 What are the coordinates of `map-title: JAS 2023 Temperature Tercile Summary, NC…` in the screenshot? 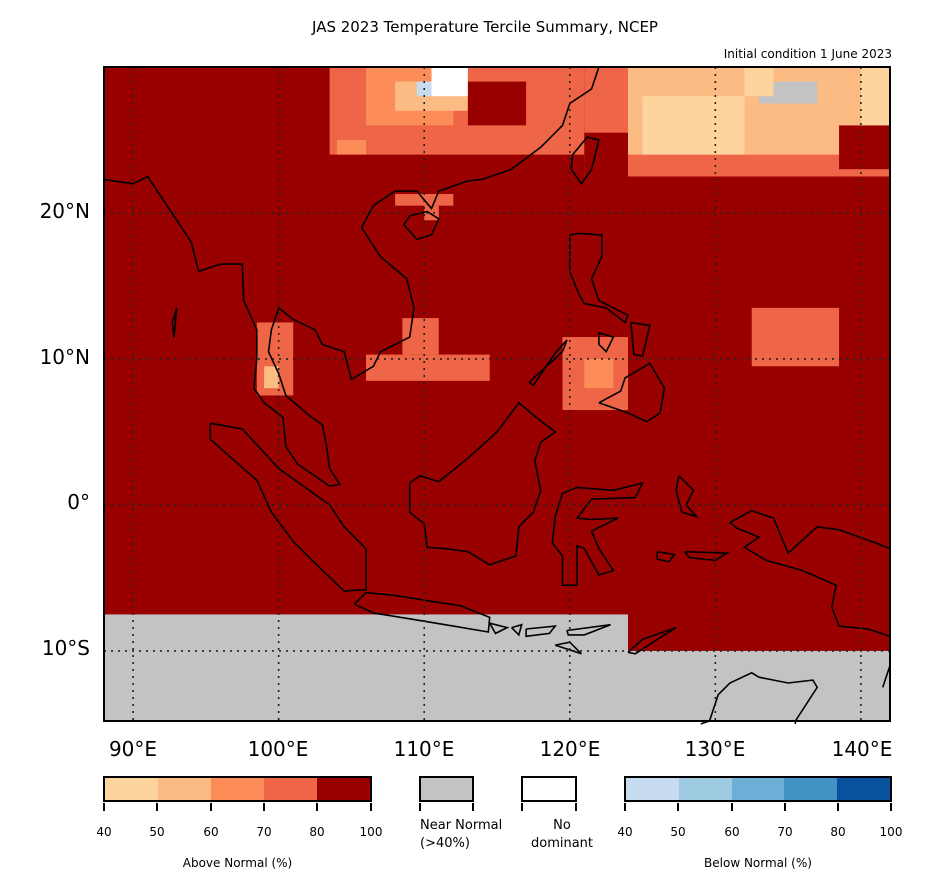 It's located at (485, 27).